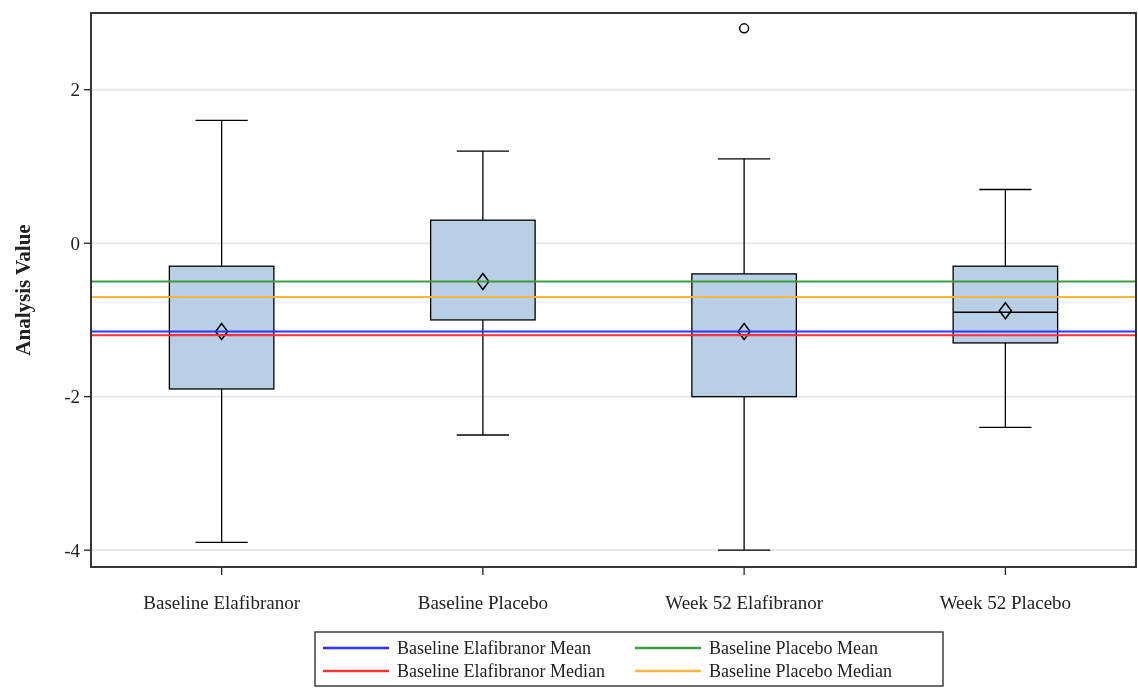 The height and width of the screenshot is (691, 1138). What do you see at coordinates (222, 602) in the screenshot?
I see `x-tick-label: Baseline Elafibranor` at bounding box center [222, 602].